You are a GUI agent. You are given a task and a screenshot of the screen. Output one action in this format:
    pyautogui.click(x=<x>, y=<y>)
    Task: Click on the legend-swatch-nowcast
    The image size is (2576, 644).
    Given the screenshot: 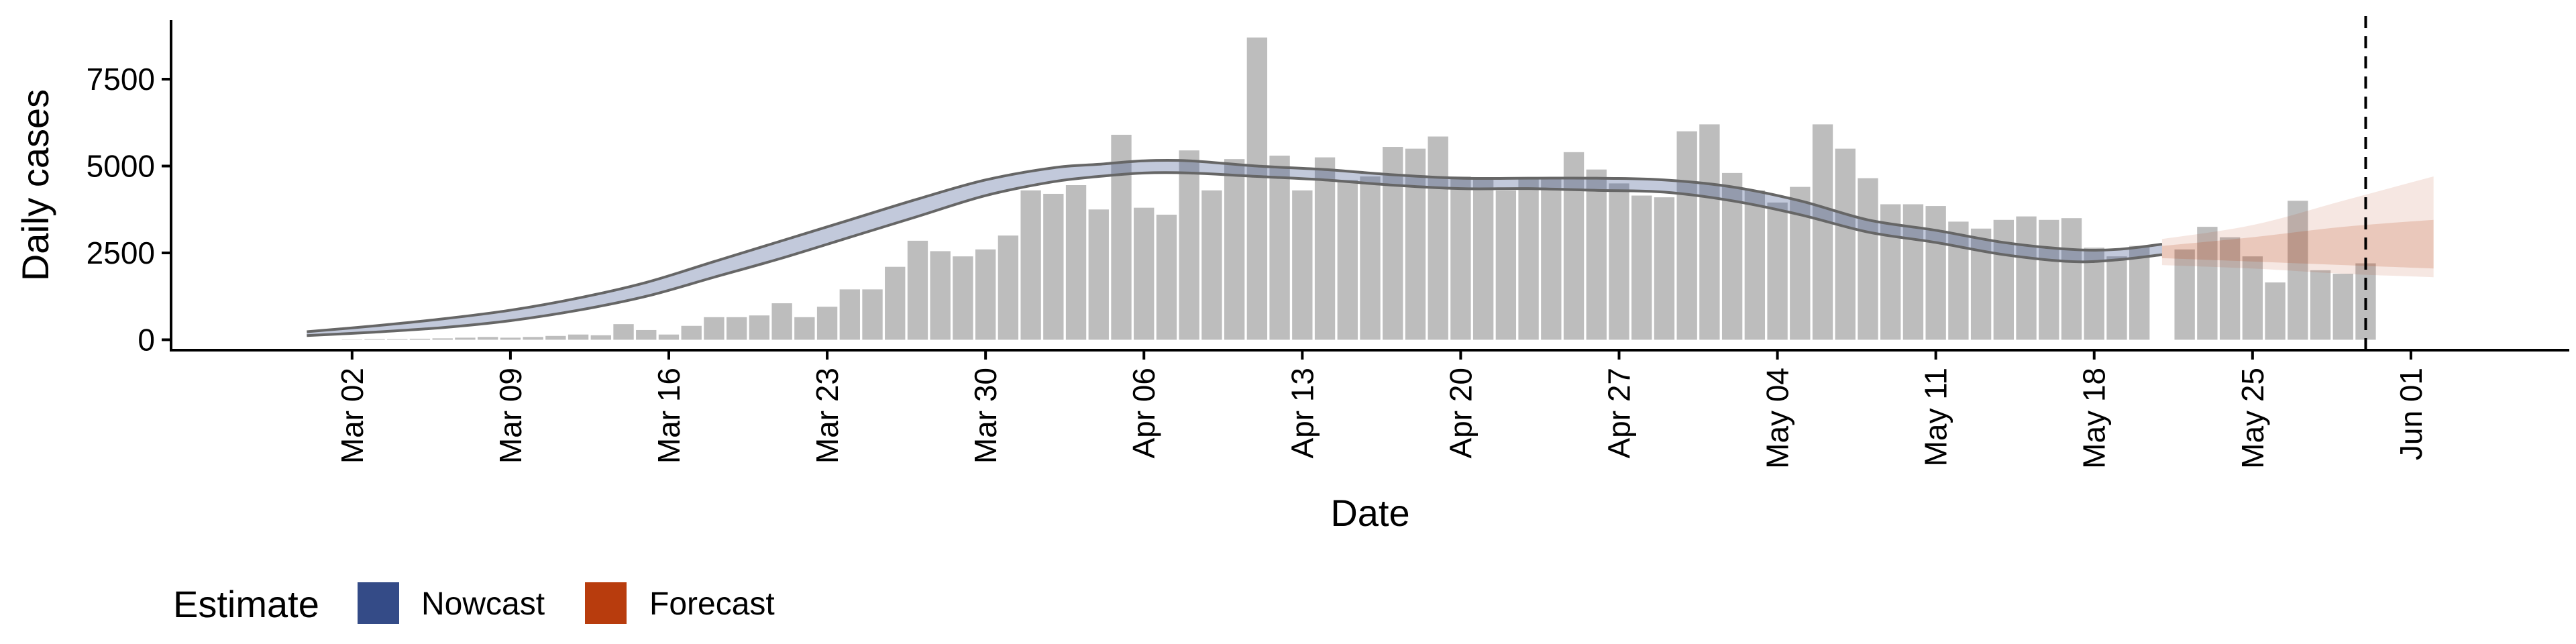 What is the action you would take?
    pyautogui.click(x=378, y=603)
    